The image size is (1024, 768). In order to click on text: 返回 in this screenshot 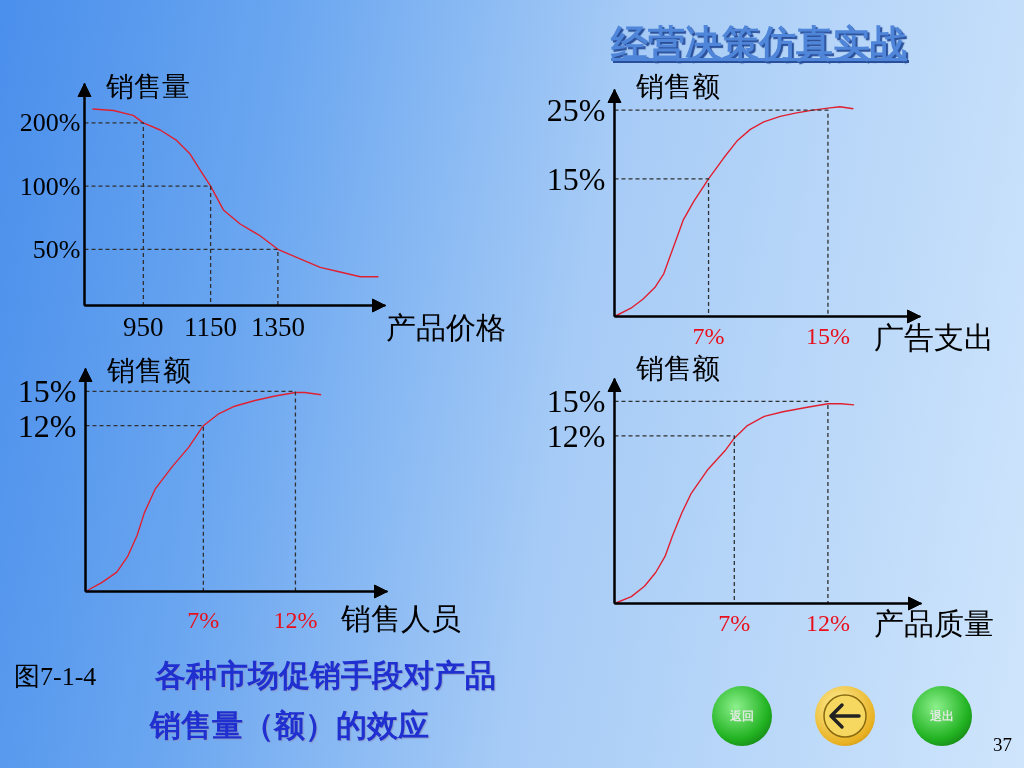, I will do `click(742, 716)`.